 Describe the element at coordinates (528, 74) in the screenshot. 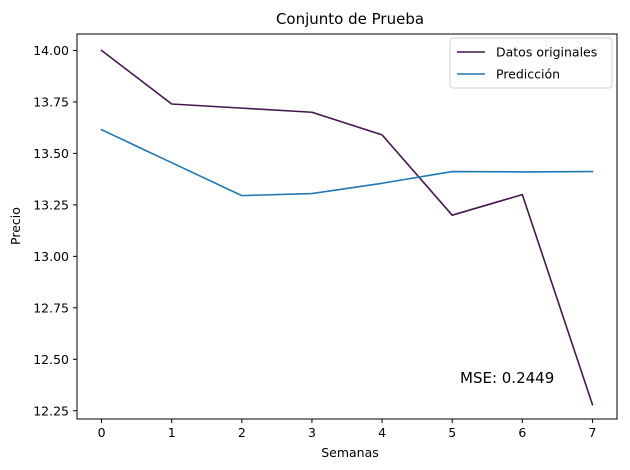

I see `legend-label: Predicción` at that location.